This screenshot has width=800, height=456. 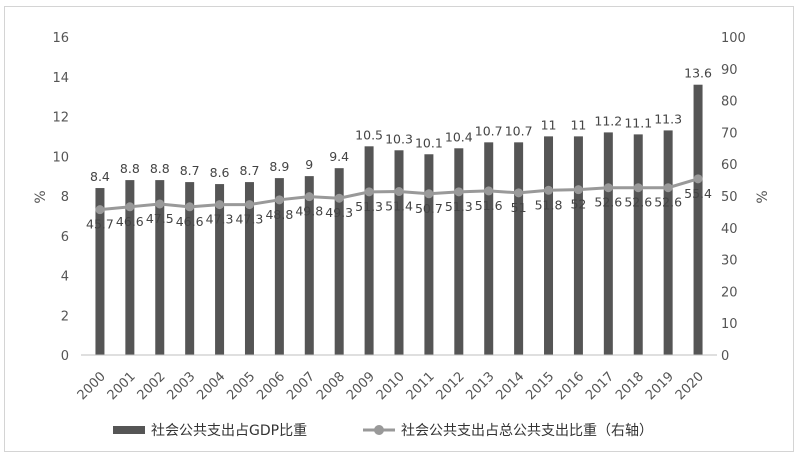 What do you see at coordinates (391, 386) in the screenshot?
I see `x-axis-tick-label: 2010` at bounding box center [391, 386].